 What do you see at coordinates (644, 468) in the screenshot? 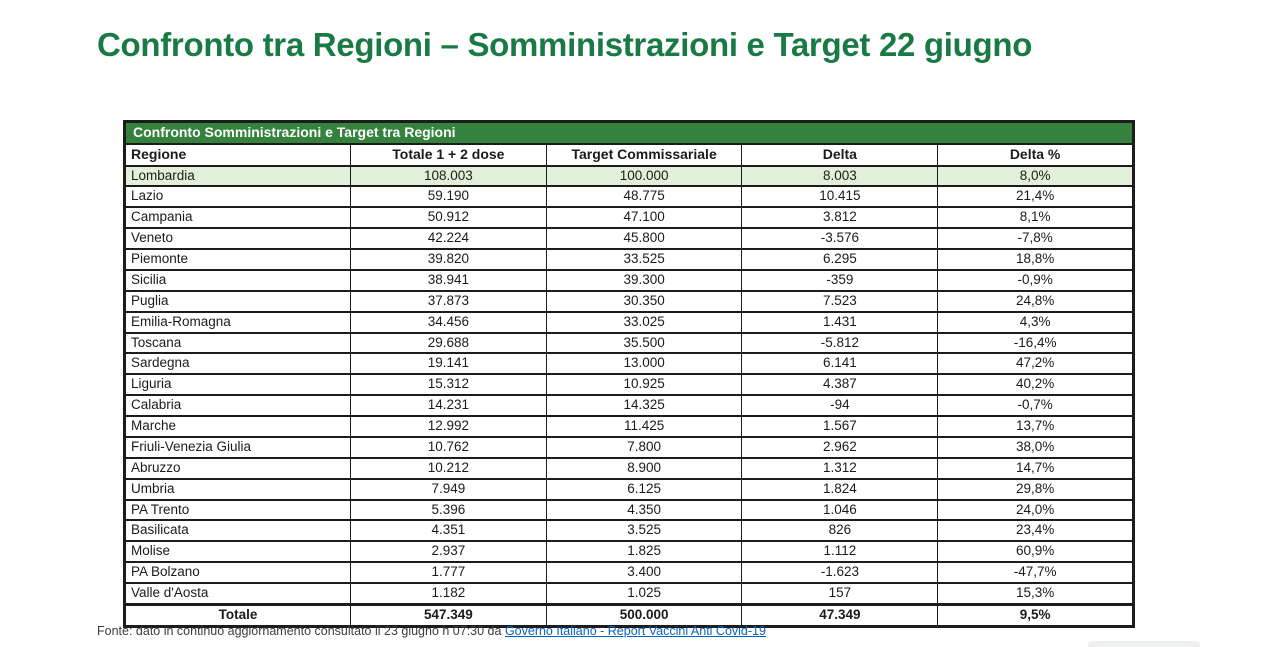
I see `value-cell: 8.900` at bounding box center [644, 468].